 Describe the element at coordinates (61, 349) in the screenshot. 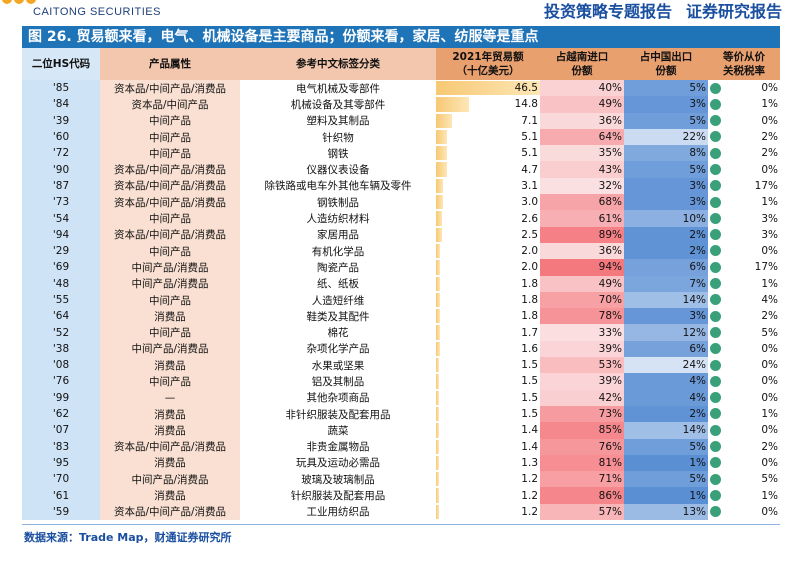

I see `hs-code-cell: '38` at that location.